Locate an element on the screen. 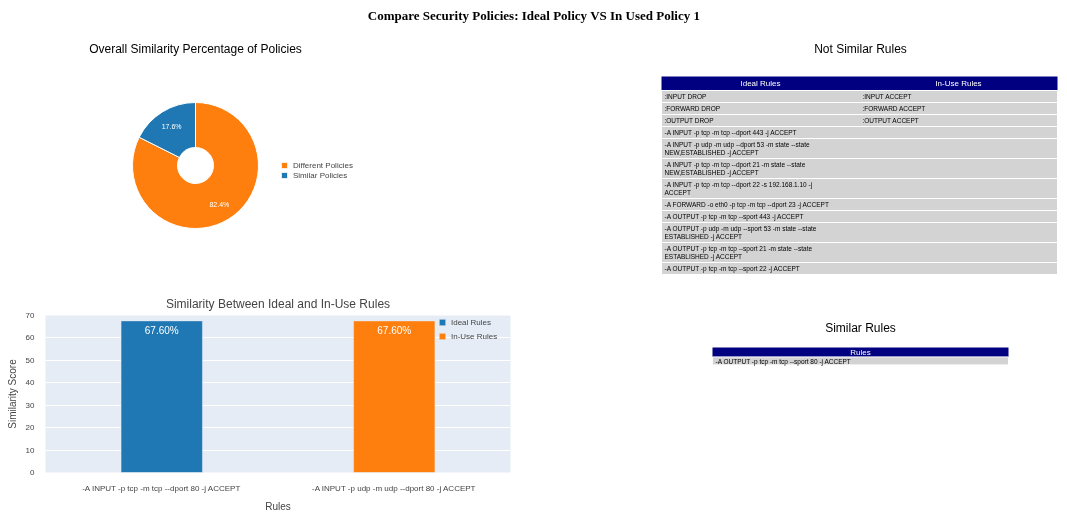 The width and height of the screenshot is (1067, 525). y-tick-label: 30 is located at coordinates (30, 405).